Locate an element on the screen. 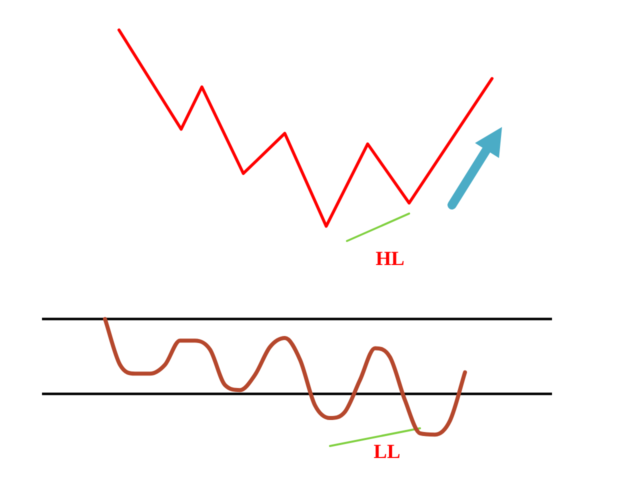 Image resolution: width=640 pixels, height=480 pixels. text: HL is located at coordinates (390, 259).